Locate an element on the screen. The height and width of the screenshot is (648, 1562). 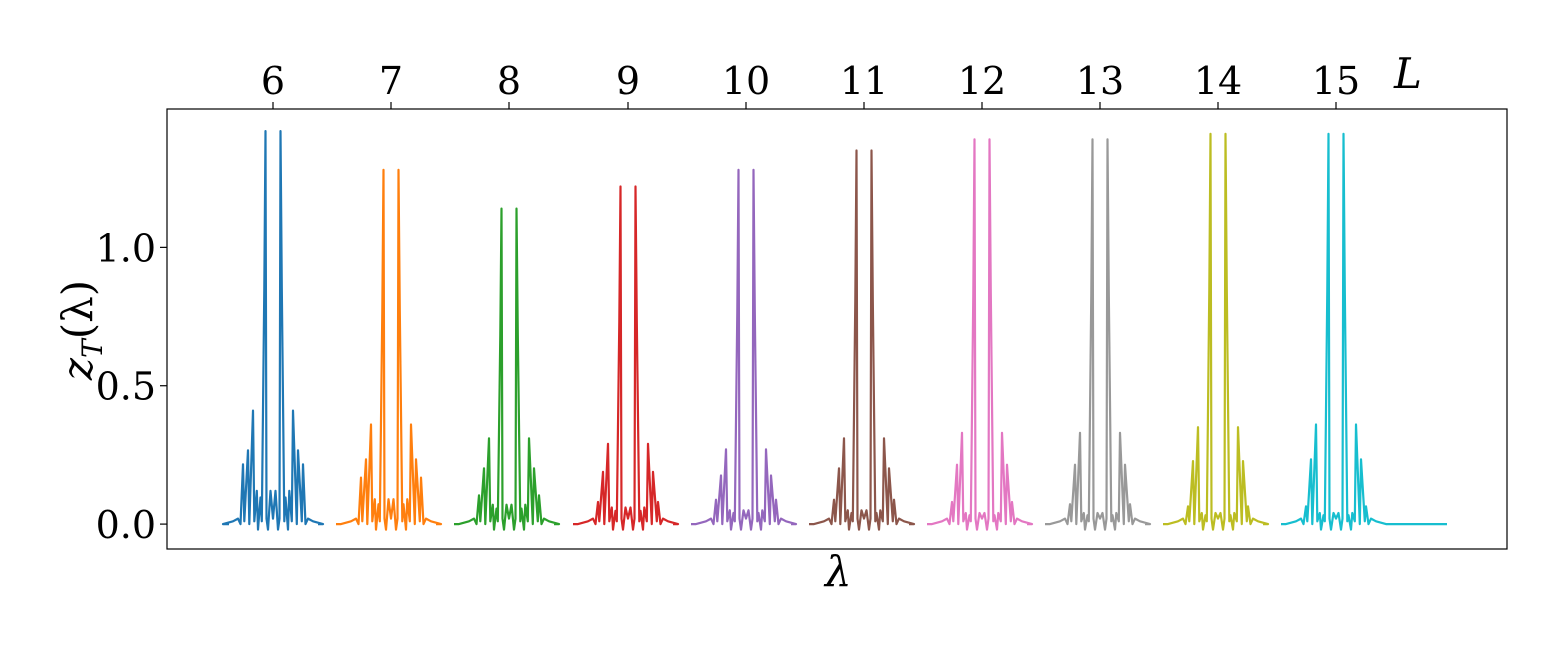
y-axis-label-arg: (λ) is located at coordinates (77, 309).